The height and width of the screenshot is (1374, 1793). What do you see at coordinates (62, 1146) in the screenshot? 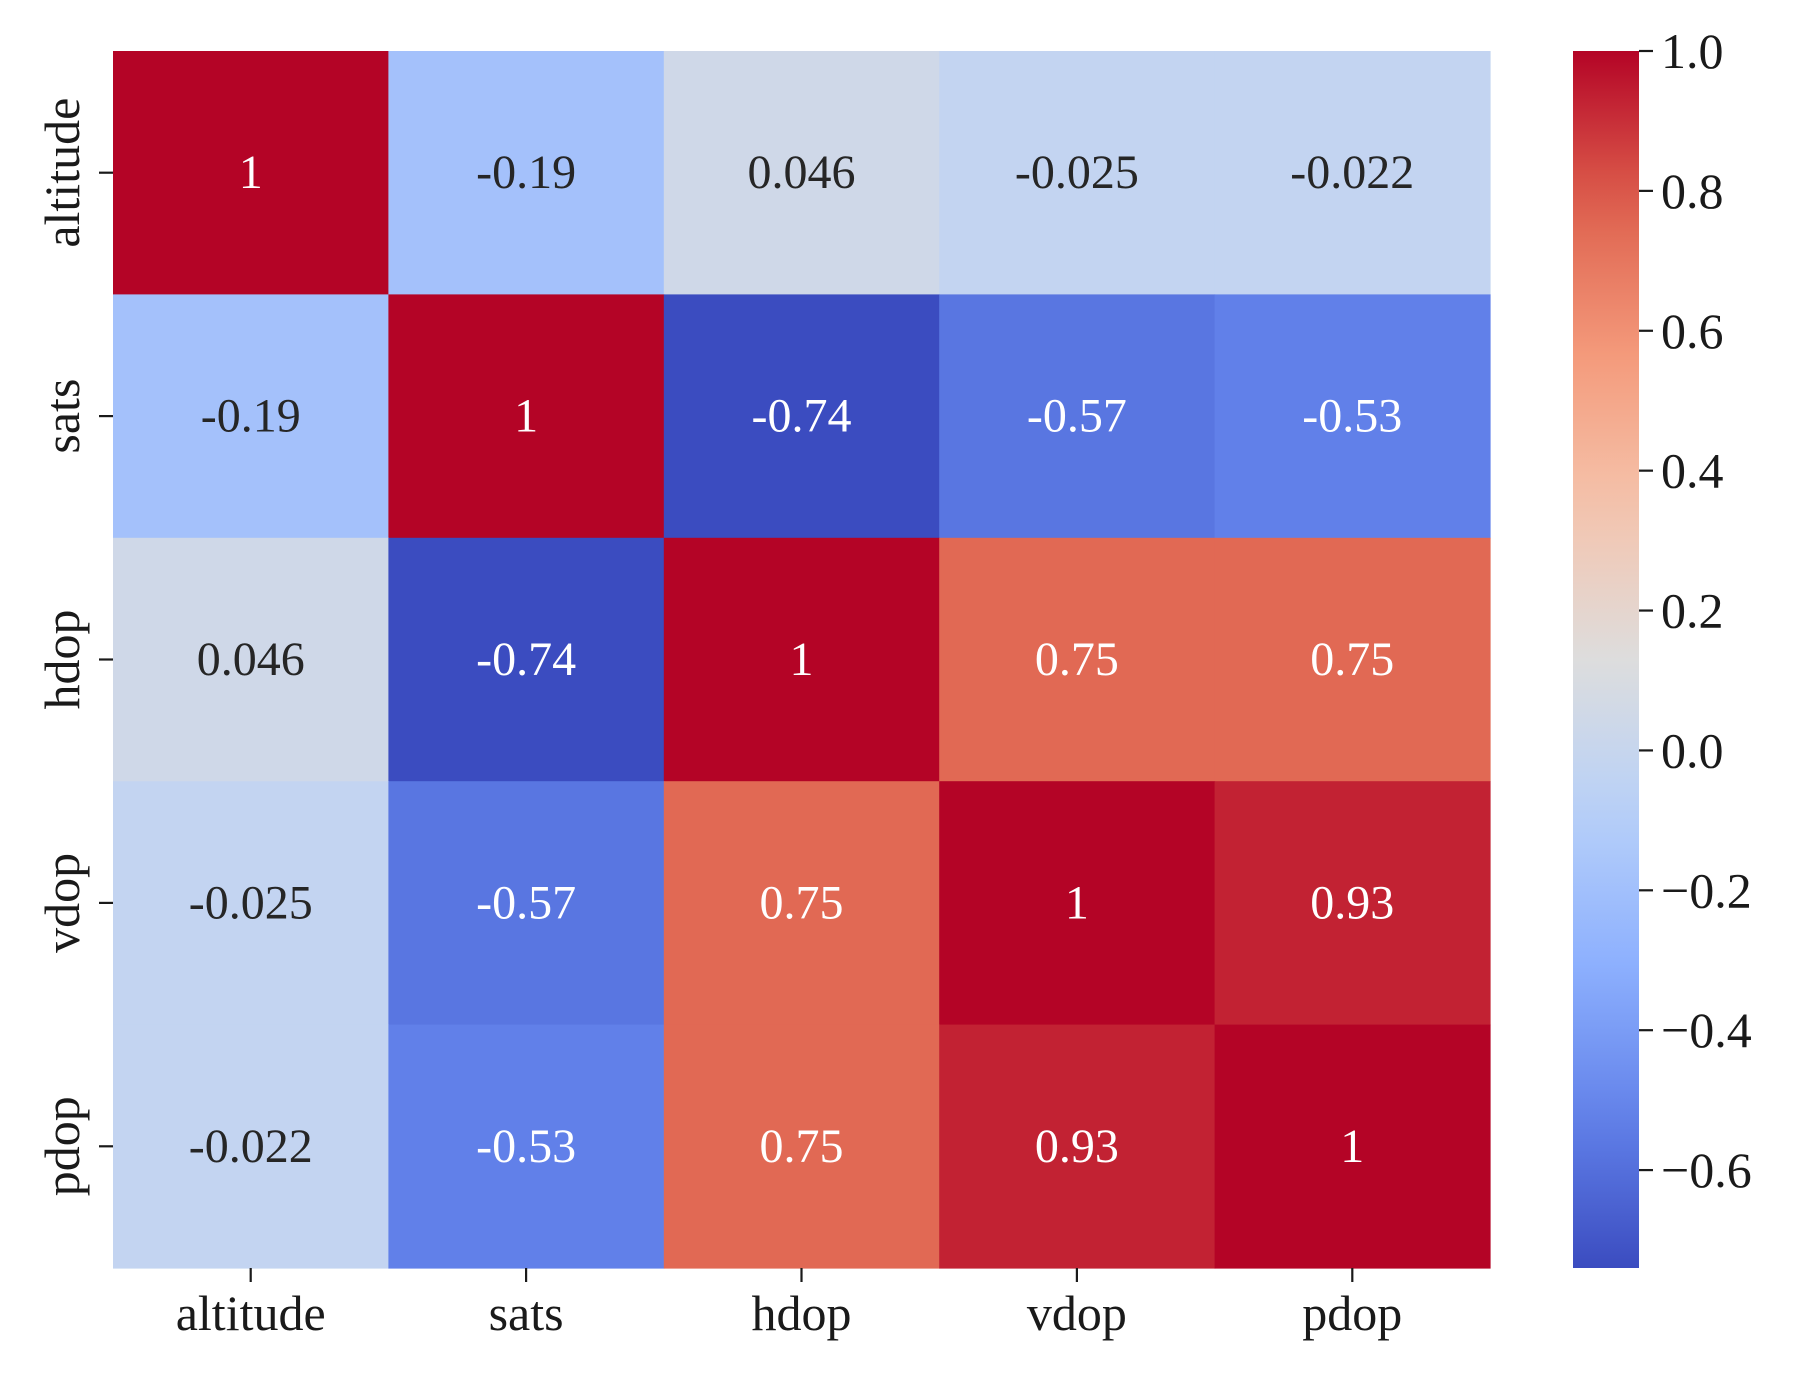
I see `y-tick-label: pdop` at bounding box center [62, 1146].